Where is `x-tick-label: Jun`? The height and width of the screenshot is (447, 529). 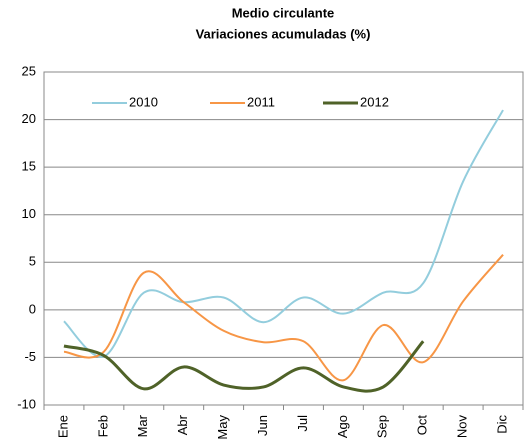 x-tick-label: Jun is located at coordinates (262, 425).